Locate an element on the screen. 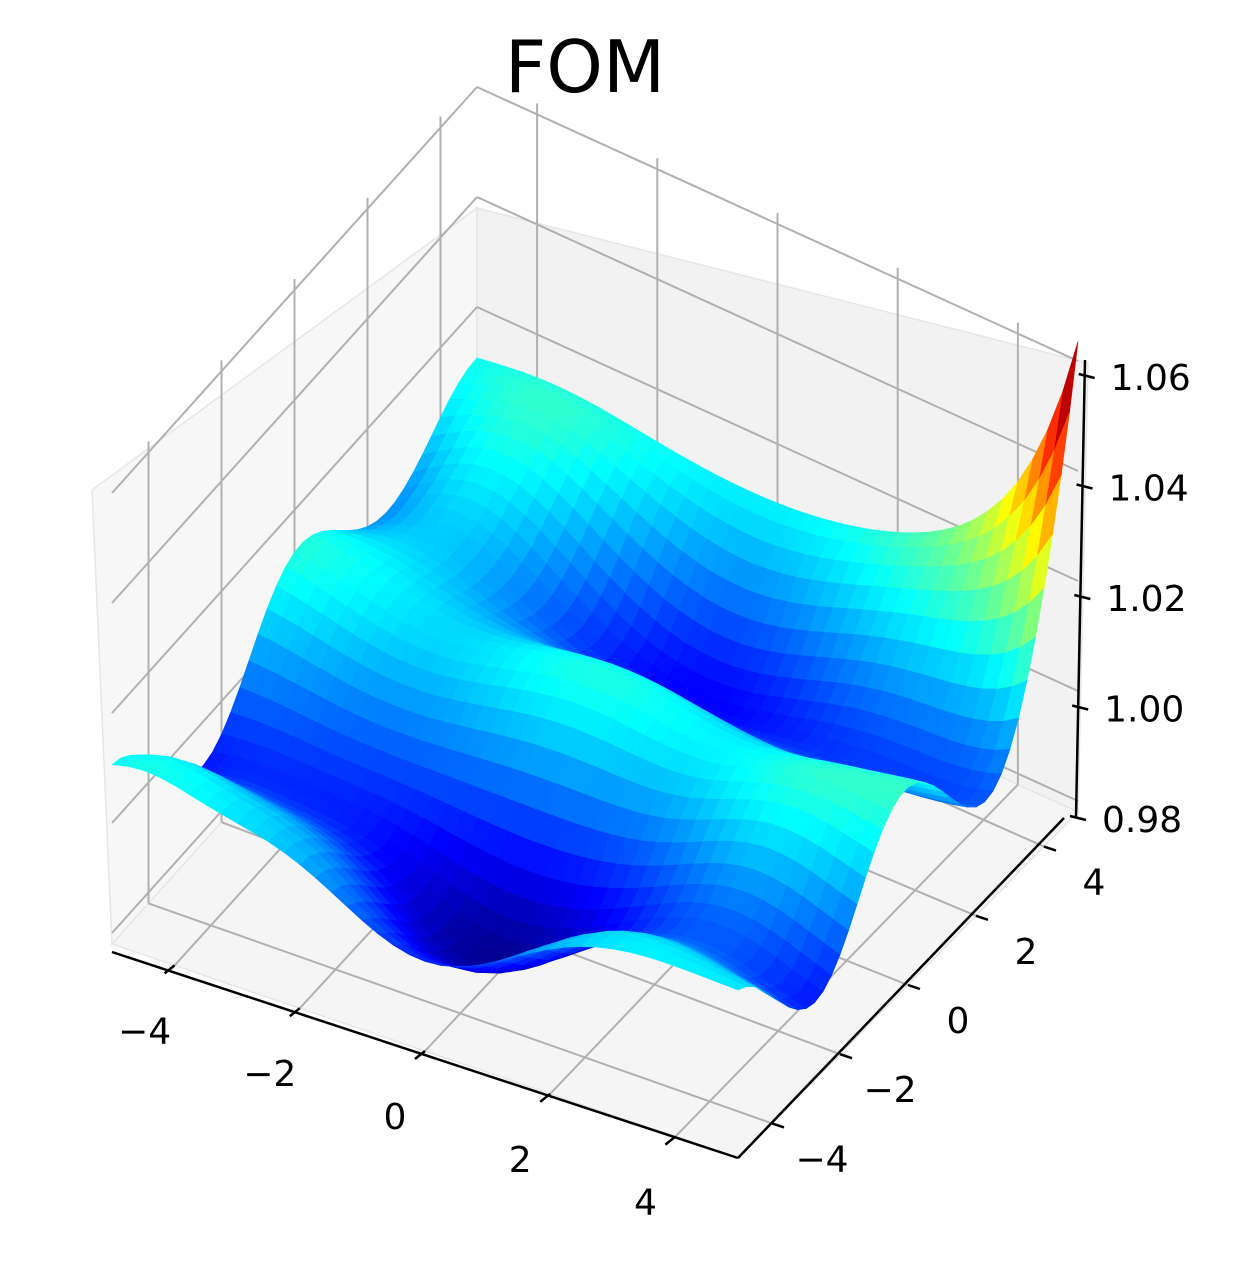 The height and width of the screenshot is (1267, 1243). x-tick-label: 4 is located at coordinates (645, 1203).